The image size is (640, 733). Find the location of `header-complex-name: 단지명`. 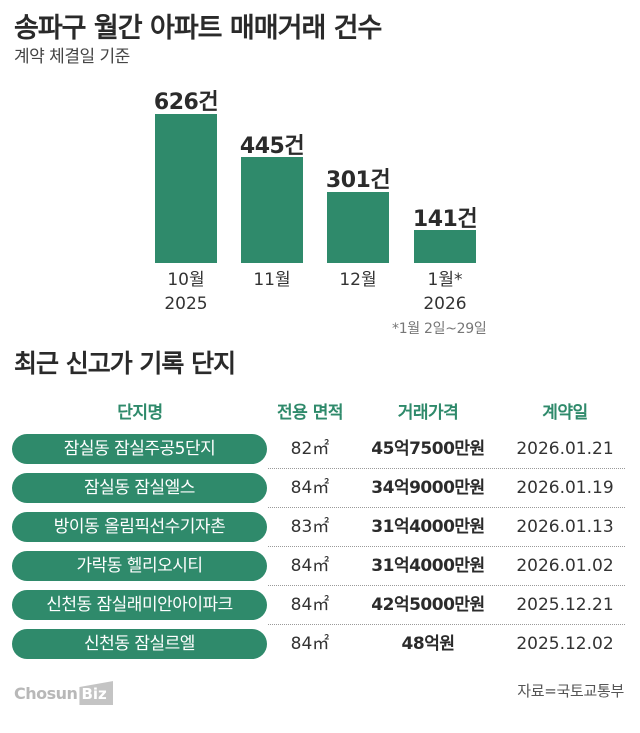

header-complex-name: 단지명 is located at coordinates (140, 413).